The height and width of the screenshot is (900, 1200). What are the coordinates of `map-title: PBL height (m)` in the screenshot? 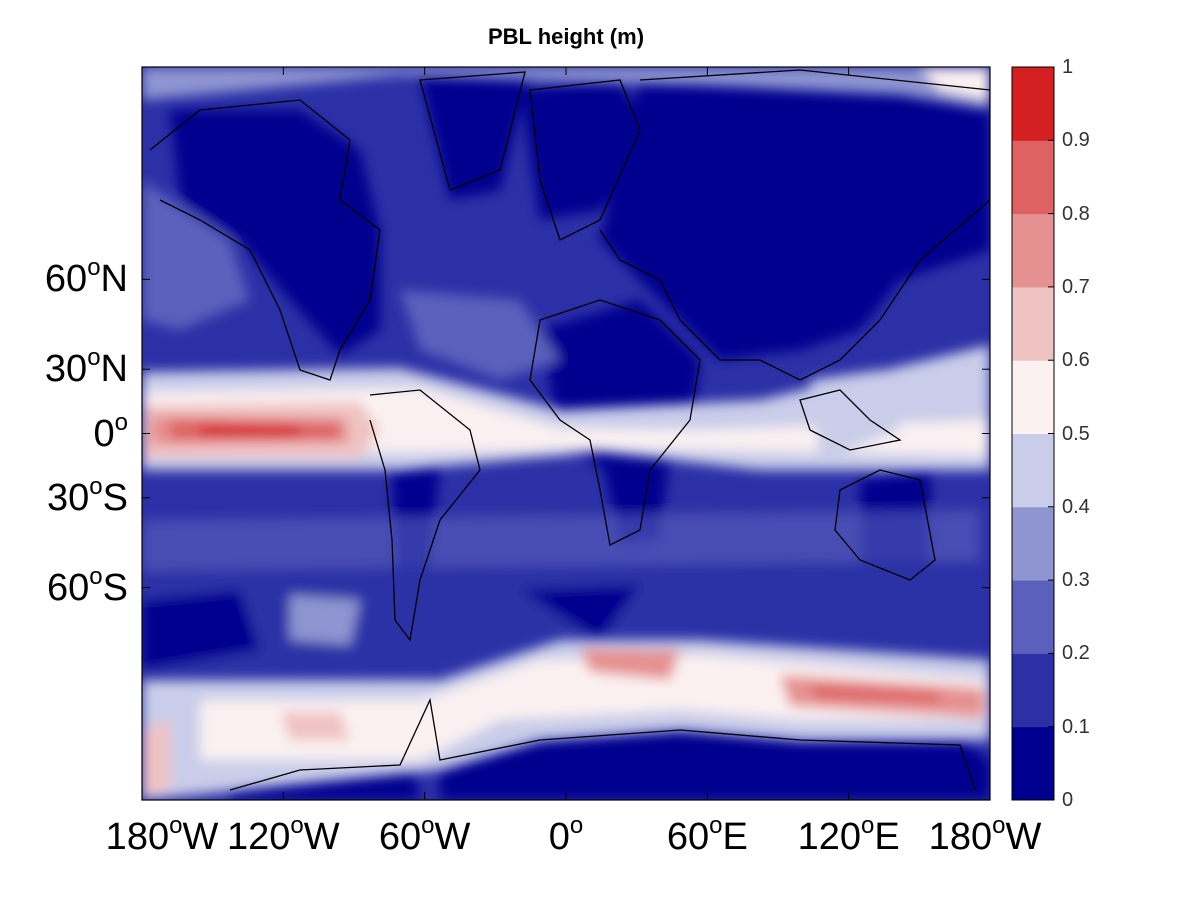 It's located at (566, 36).